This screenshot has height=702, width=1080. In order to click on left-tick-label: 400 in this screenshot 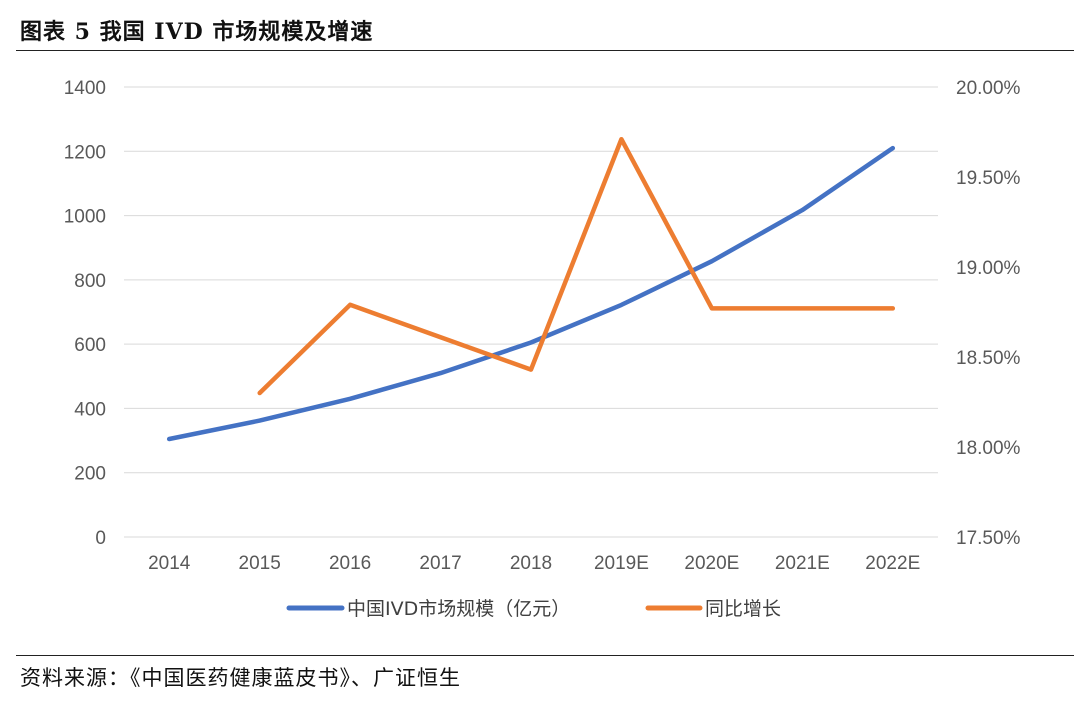, I will do `click(90, 409)`.